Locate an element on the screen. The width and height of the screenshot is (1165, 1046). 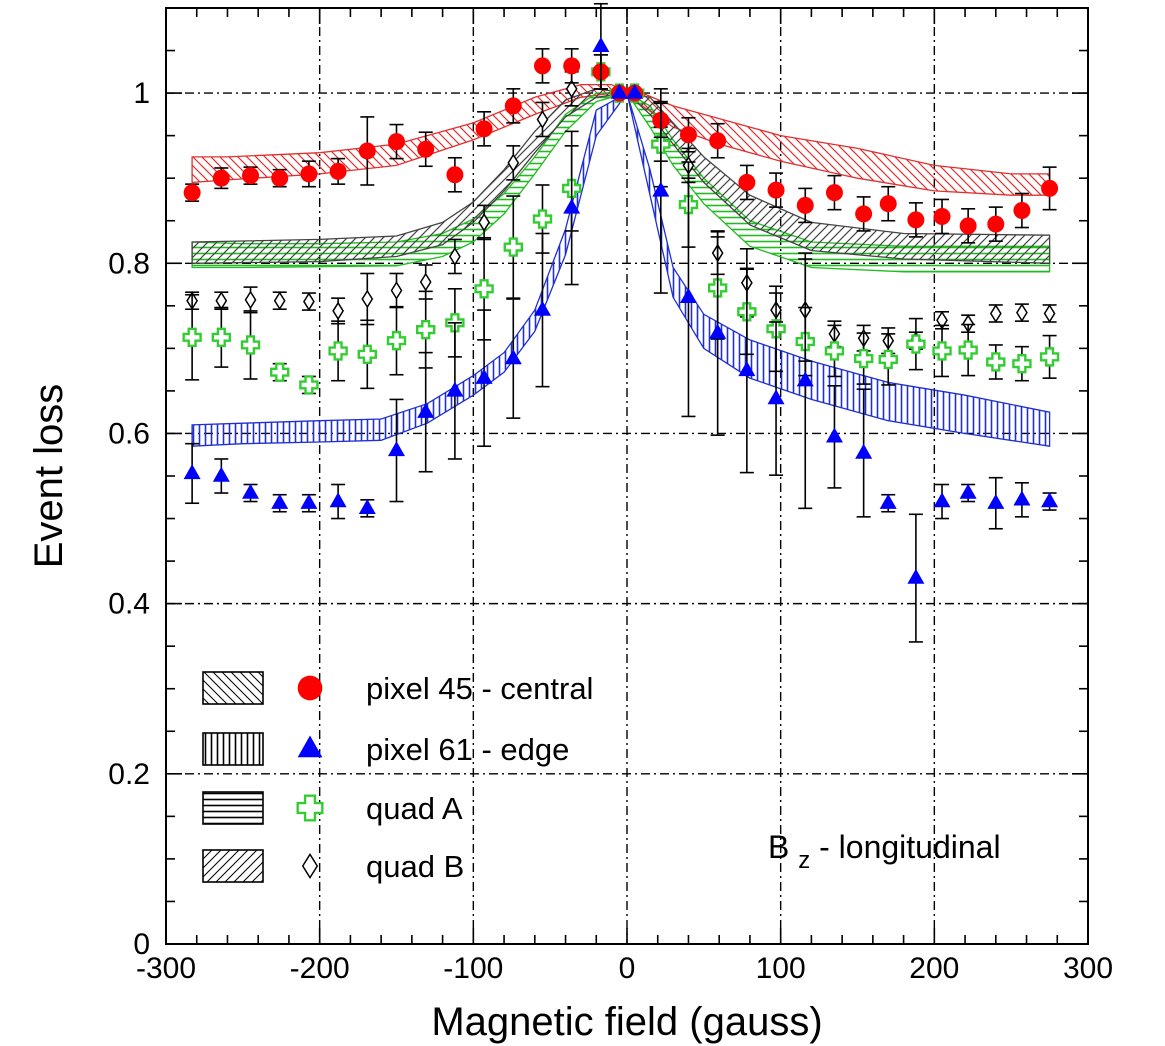
y-tick-label: 0.8 is located at coordinates (129, 263).